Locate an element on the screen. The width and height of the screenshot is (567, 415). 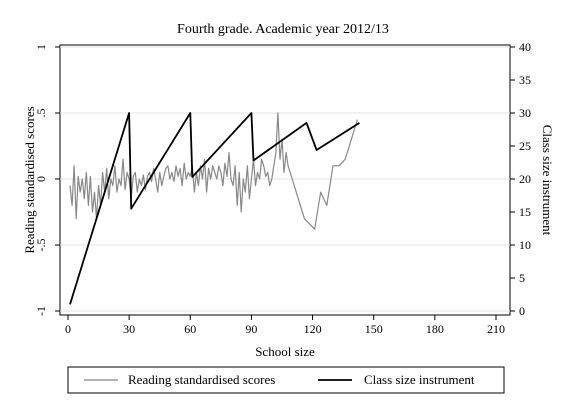
y-right-tick-label-2: 10 is located at coordinates (525, 245).